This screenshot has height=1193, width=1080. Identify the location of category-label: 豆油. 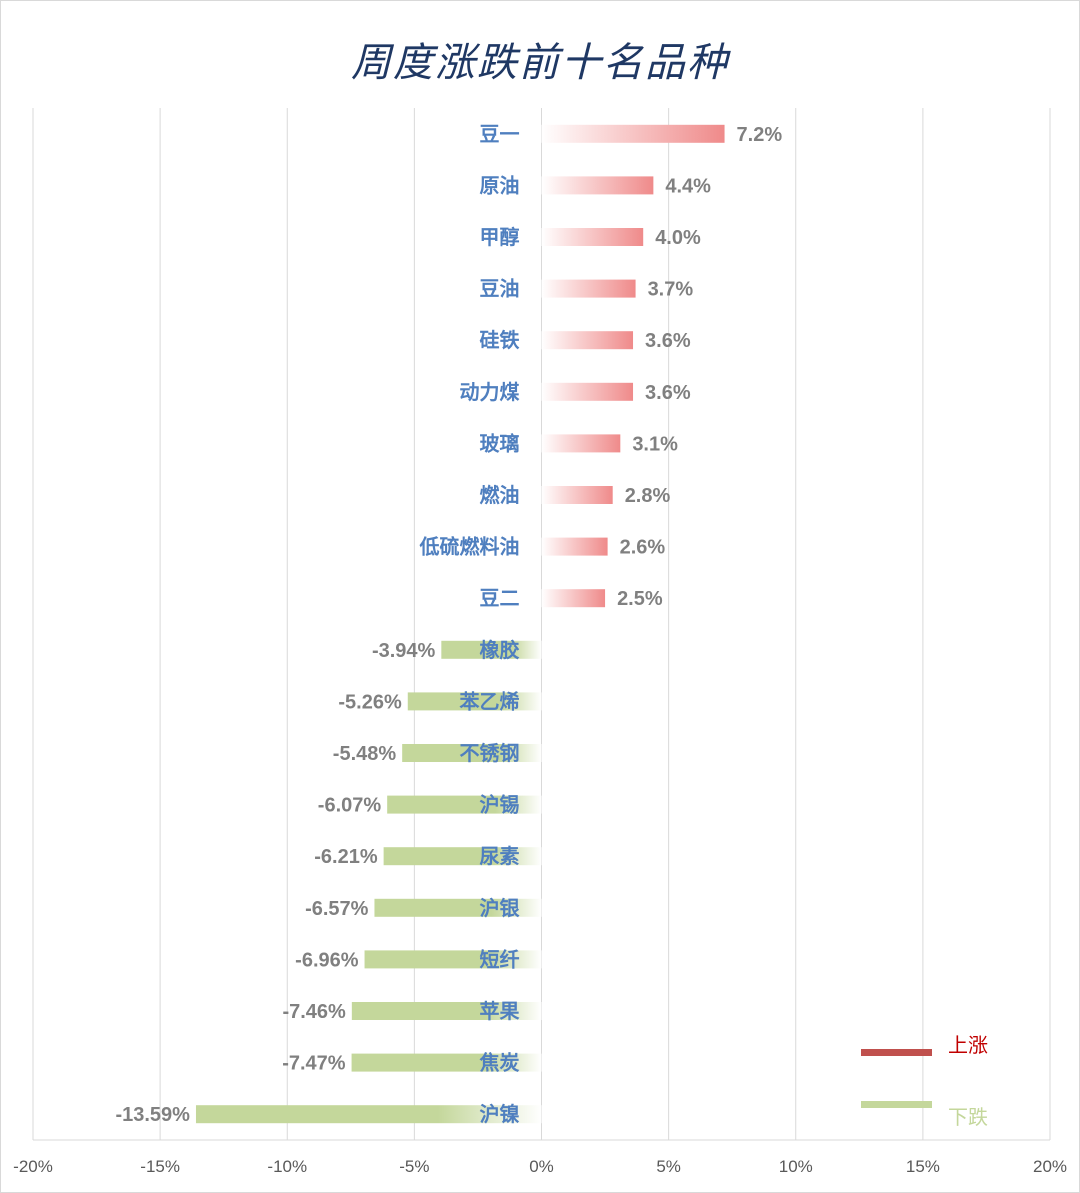
(500, 289).